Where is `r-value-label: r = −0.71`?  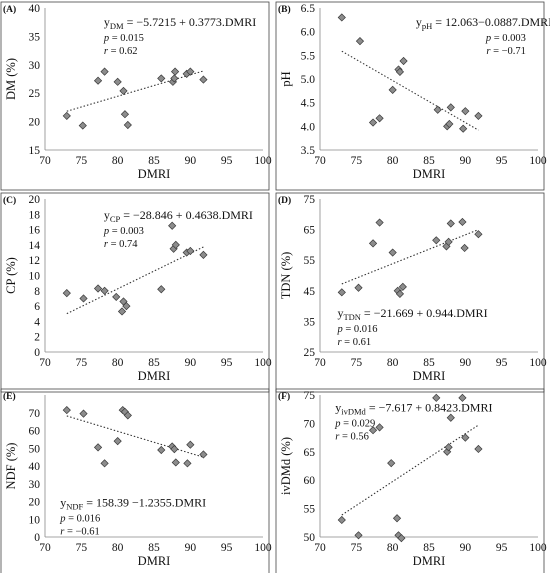
r-value-label: r = −0.71 is located at coordinates (506, 51).